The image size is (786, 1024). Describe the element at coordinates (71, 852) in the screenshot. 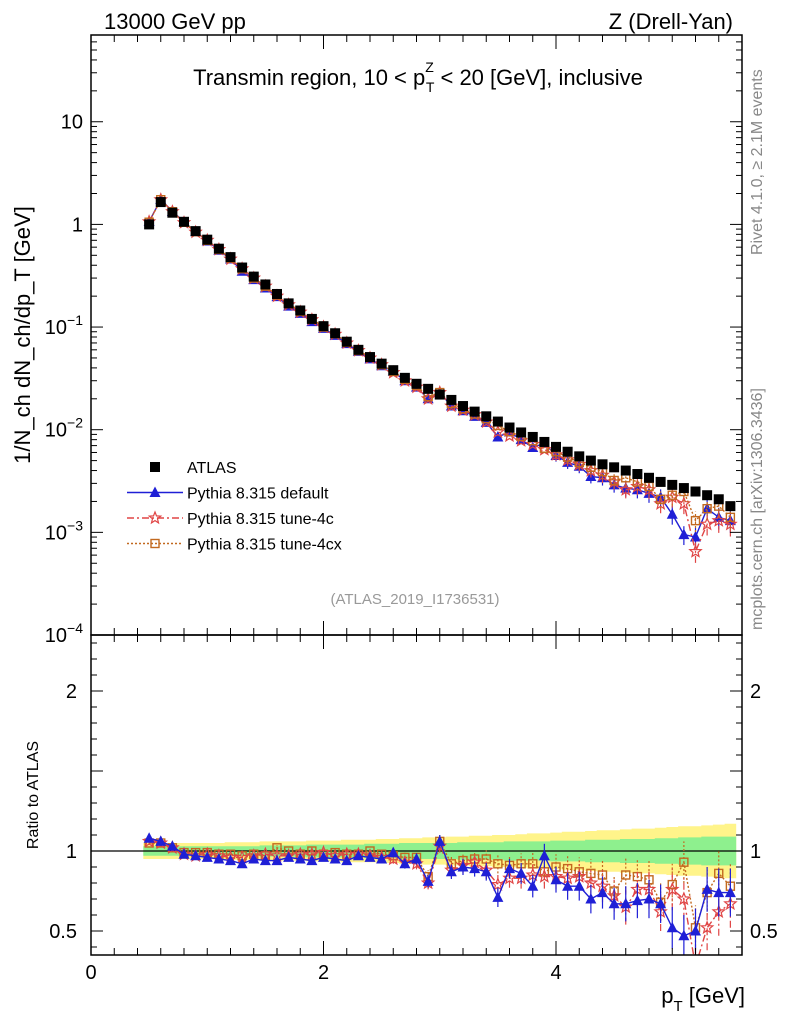

I see `ratio-y-tick-label: 1` at that location.